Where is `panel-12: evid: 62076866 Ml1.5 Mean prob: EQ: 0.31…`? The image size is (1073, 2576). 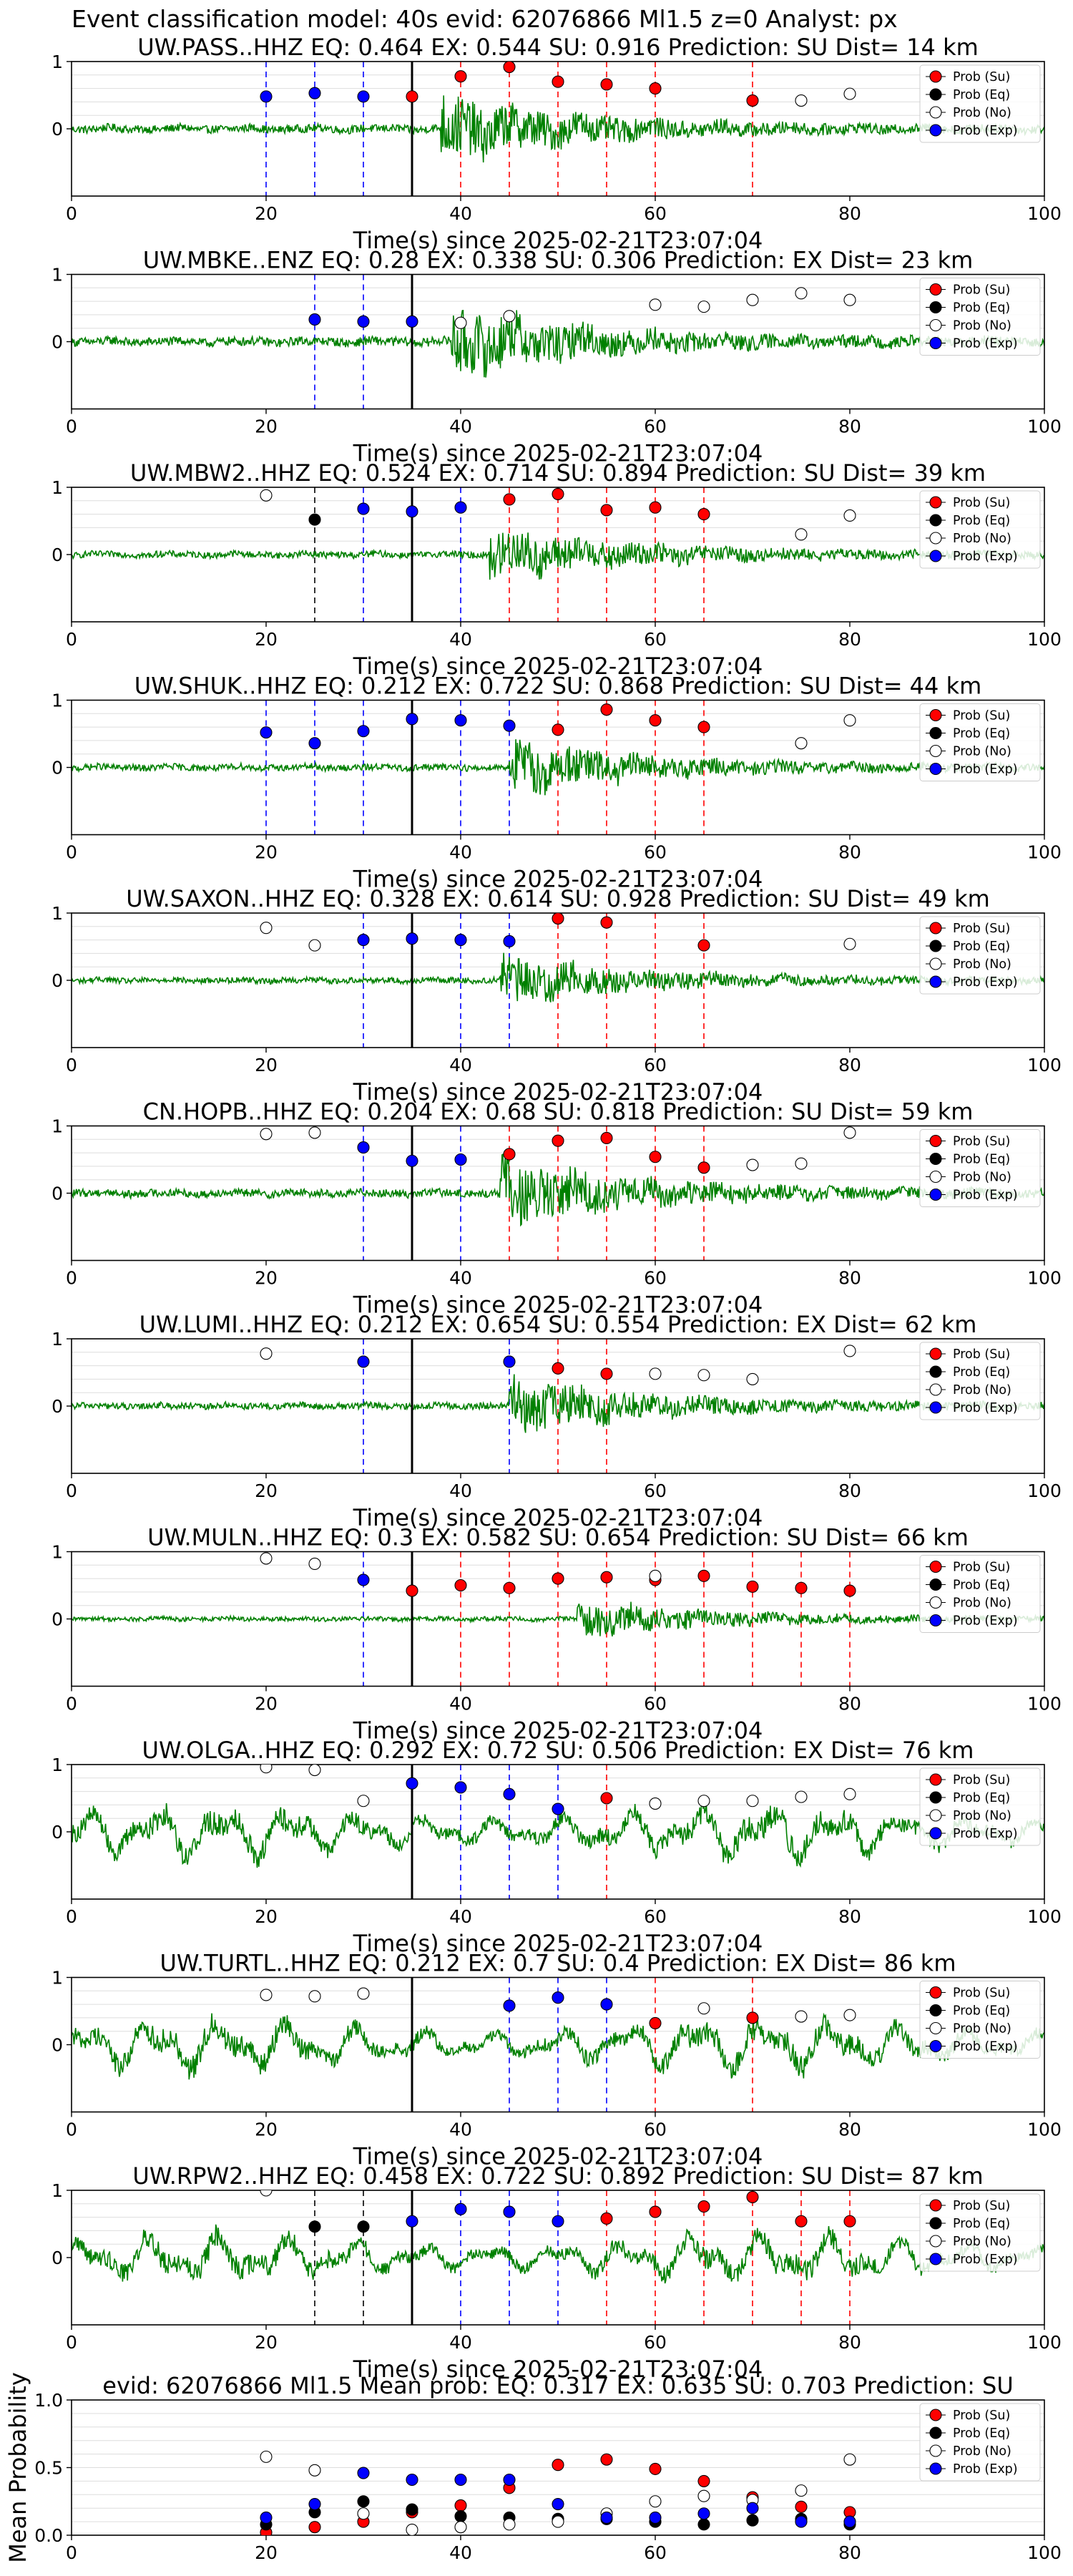
panel-12: evid: 62076866 Ml1.5 Mean prob: EQ: 0.31… is located at coordinates (533, 2467).